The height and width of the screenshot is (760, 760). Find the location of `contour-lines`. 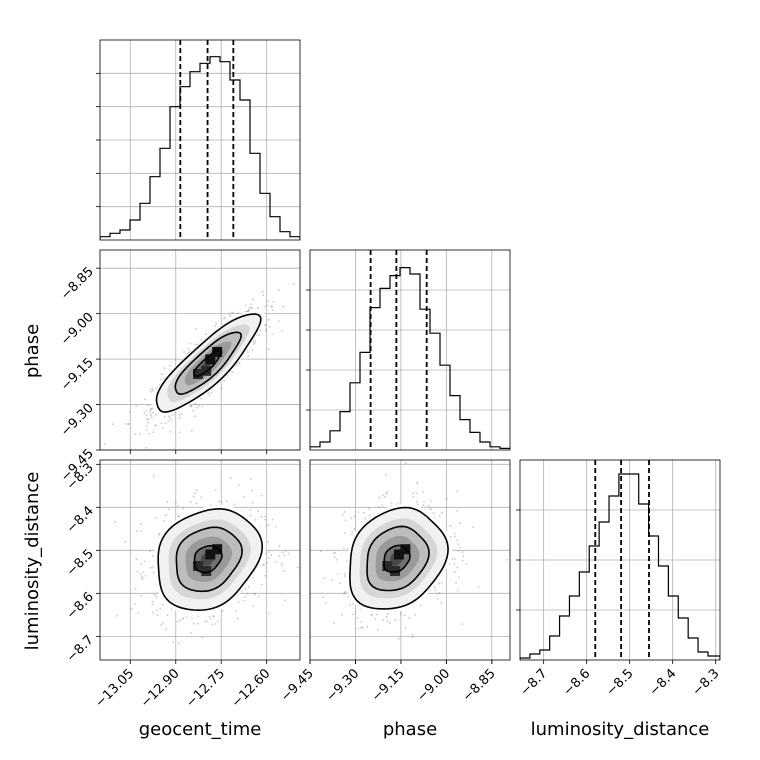

contour-lines is located at coordinates (210, 560).